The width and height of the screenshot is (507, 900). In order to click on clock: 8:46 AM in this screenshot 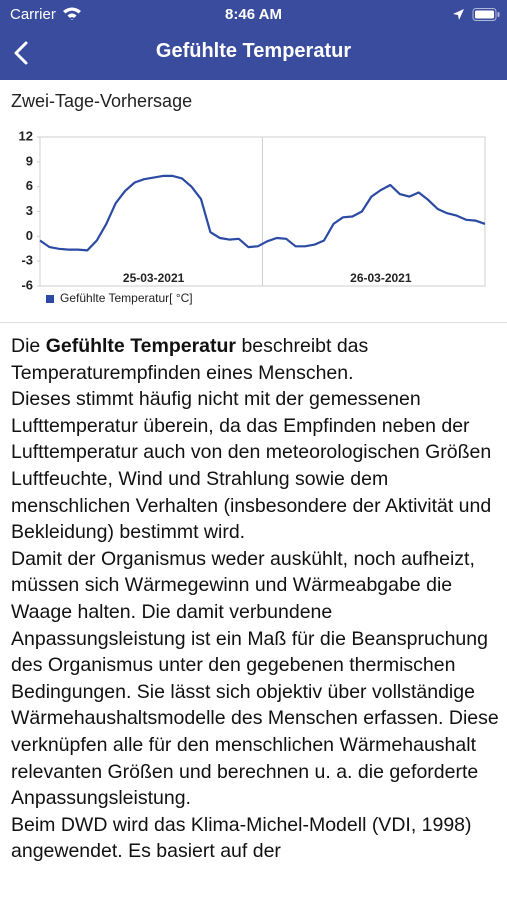, I will do `click(253, 14)`.